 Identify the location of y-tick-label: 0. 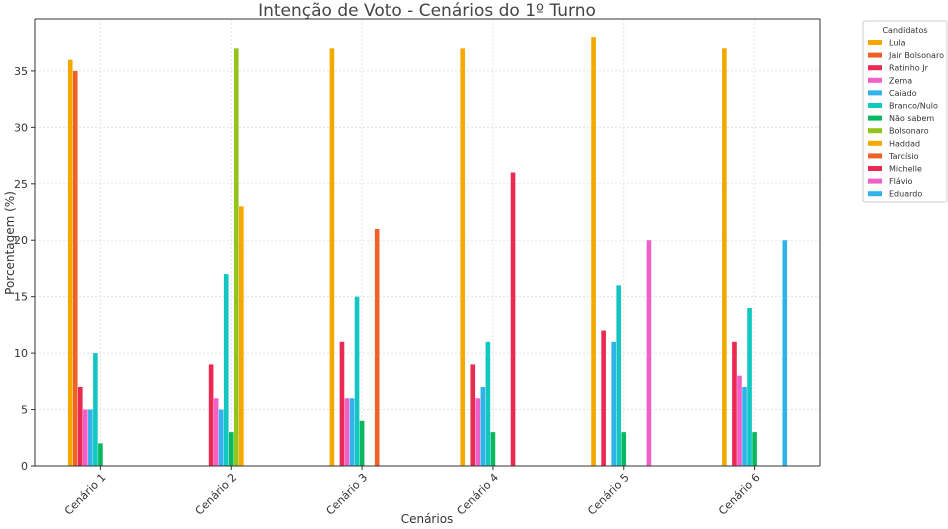
(24, 466).